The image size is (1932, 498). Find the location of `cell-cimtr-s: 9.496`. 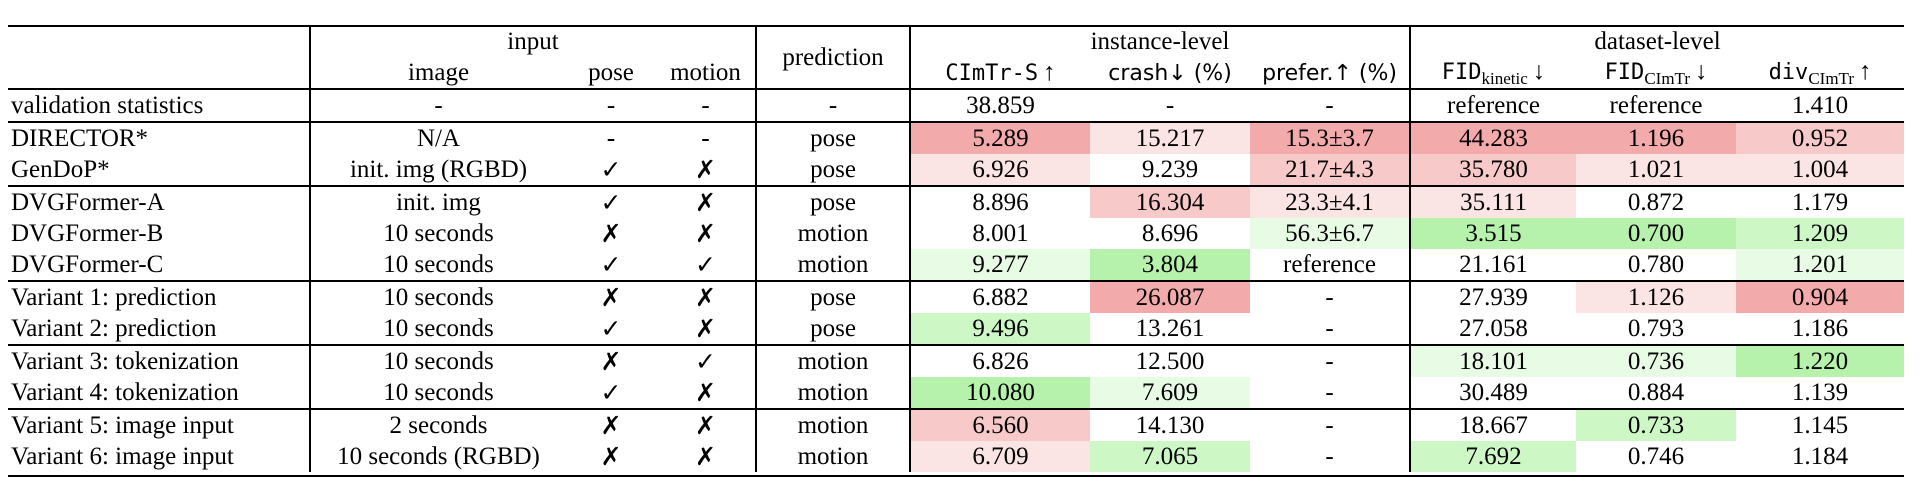

cell-cimtr-s: 9.496 is located at coordinates (1000, 329).